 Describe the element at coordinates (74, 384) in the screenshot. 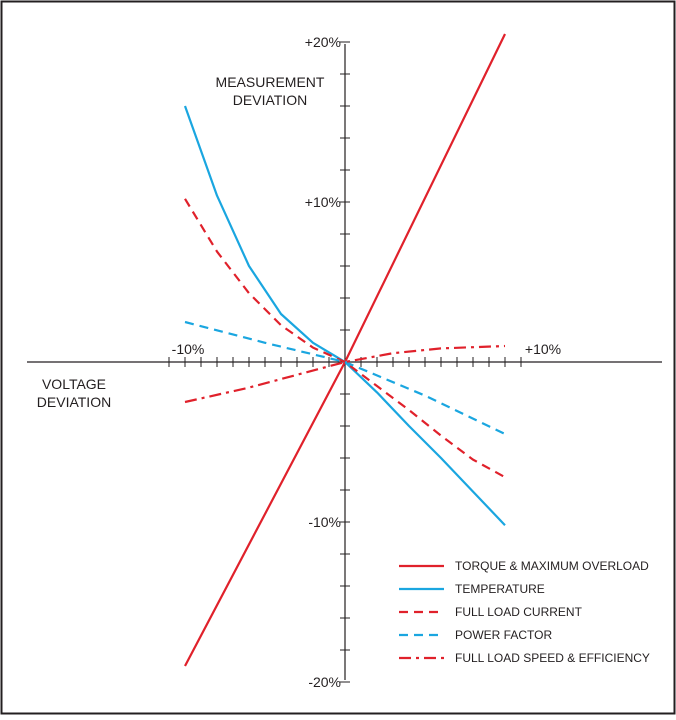

I see `x-axis-title-line-1: VOLTAGE` at that location.